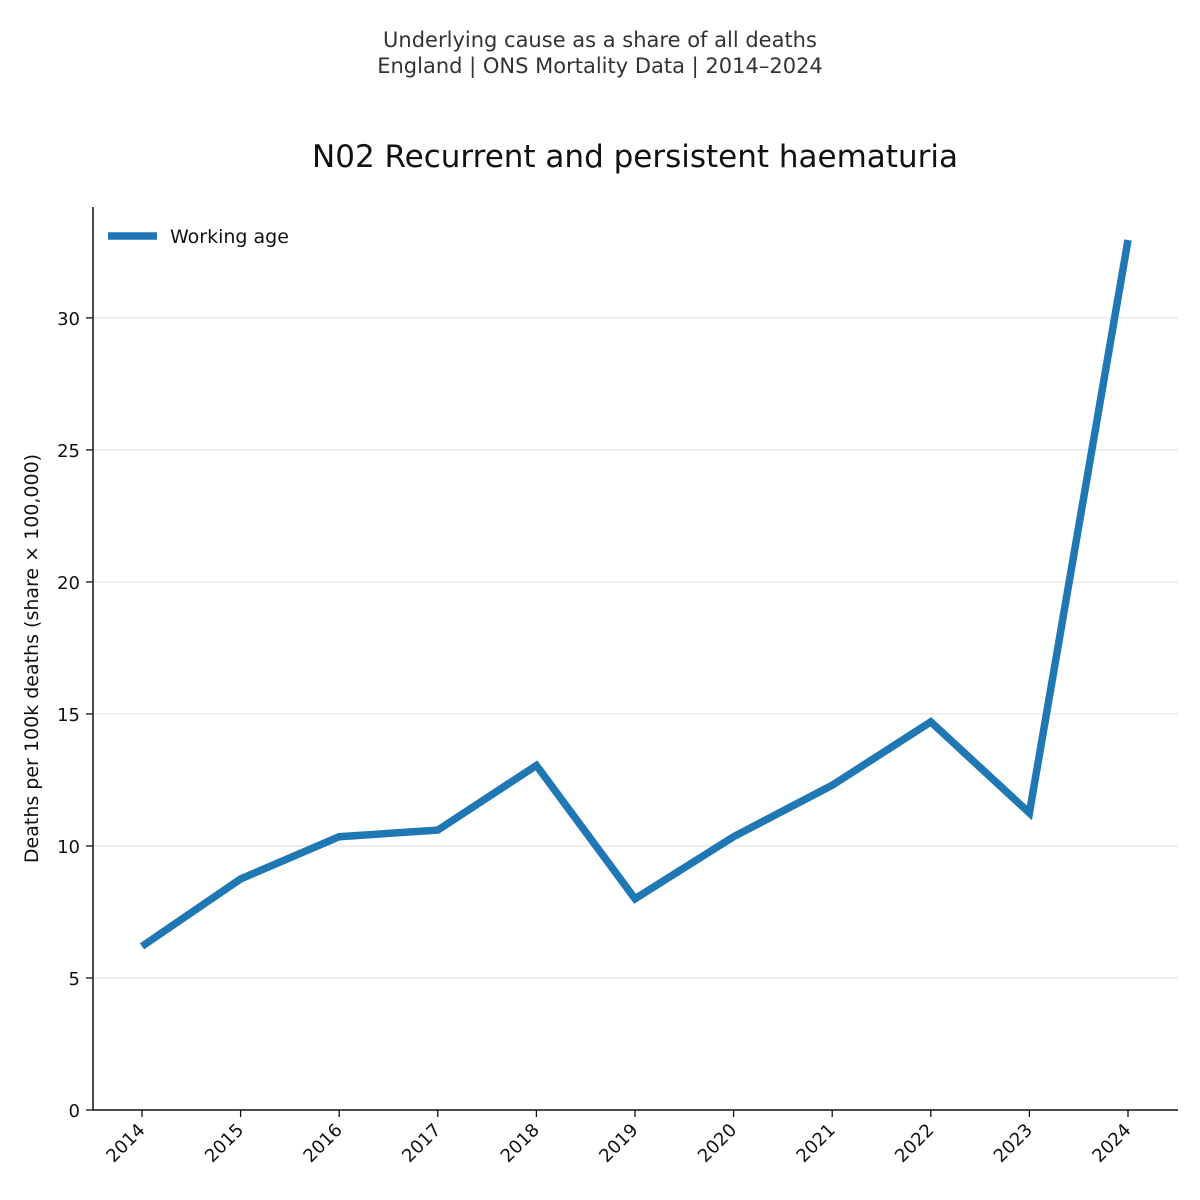 Image resolution: width=1200 pixels, height=1200 pixels. What do you see at coordinates (68, 451) in the screenshot?
I see `y-tick-label-25: 25` at bounding box center [68, 451].